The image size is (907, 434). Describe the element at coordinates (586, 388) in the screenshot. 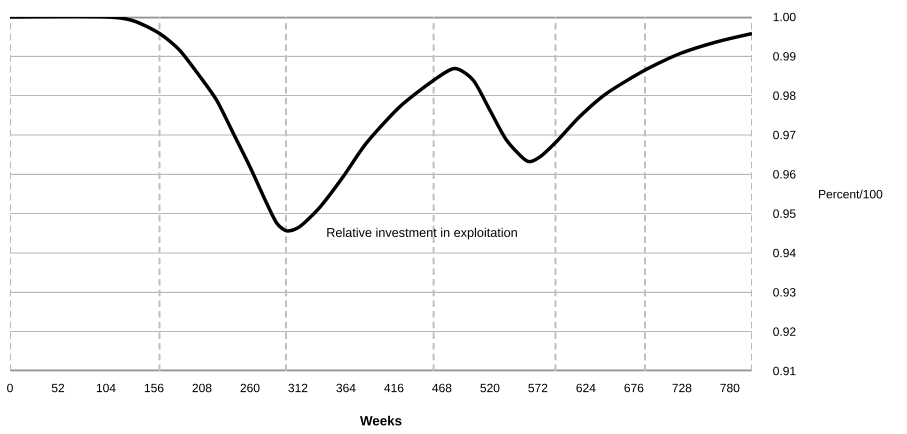

I see `x-tick-label: 624` at that location.